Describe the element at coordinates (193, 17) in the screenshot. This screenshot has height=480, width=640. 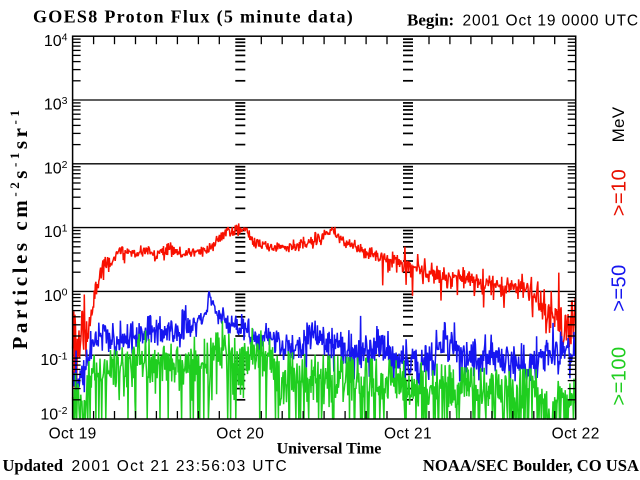
I see `svg-text:GOES8 Proton Flux (5 minute da: GOES8 Proton Flux (5 minute data)` at that location.